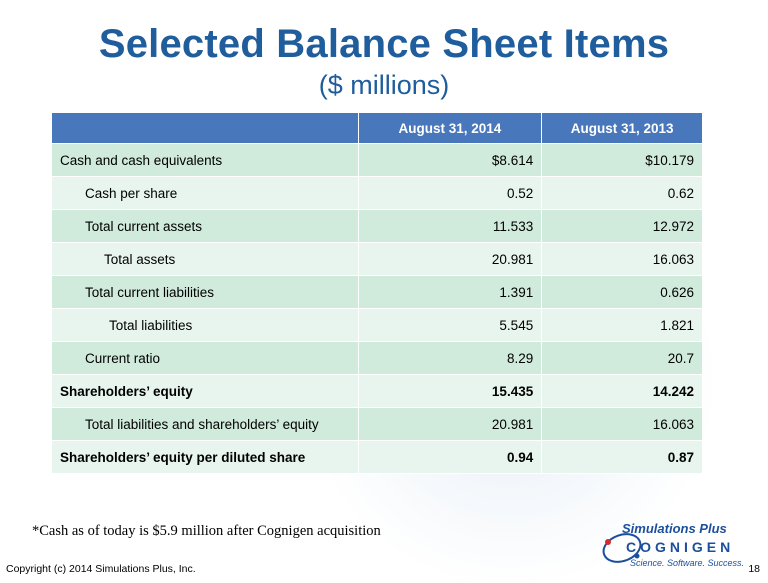 Image resolution: width=768 pixels, height=583 pixels. Describe the element at coordinates (680, 547) in the screenshot. I see `logo-line2: COGNIGEN` at that location.